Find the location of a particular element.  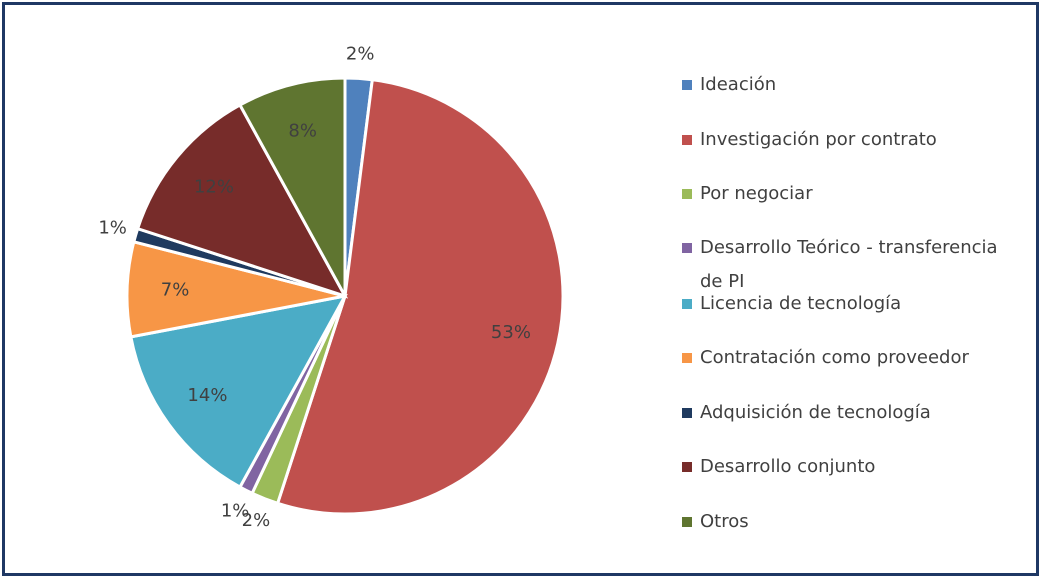

legend-label: Licencia de tecnología is located at coordinates (801, 303).